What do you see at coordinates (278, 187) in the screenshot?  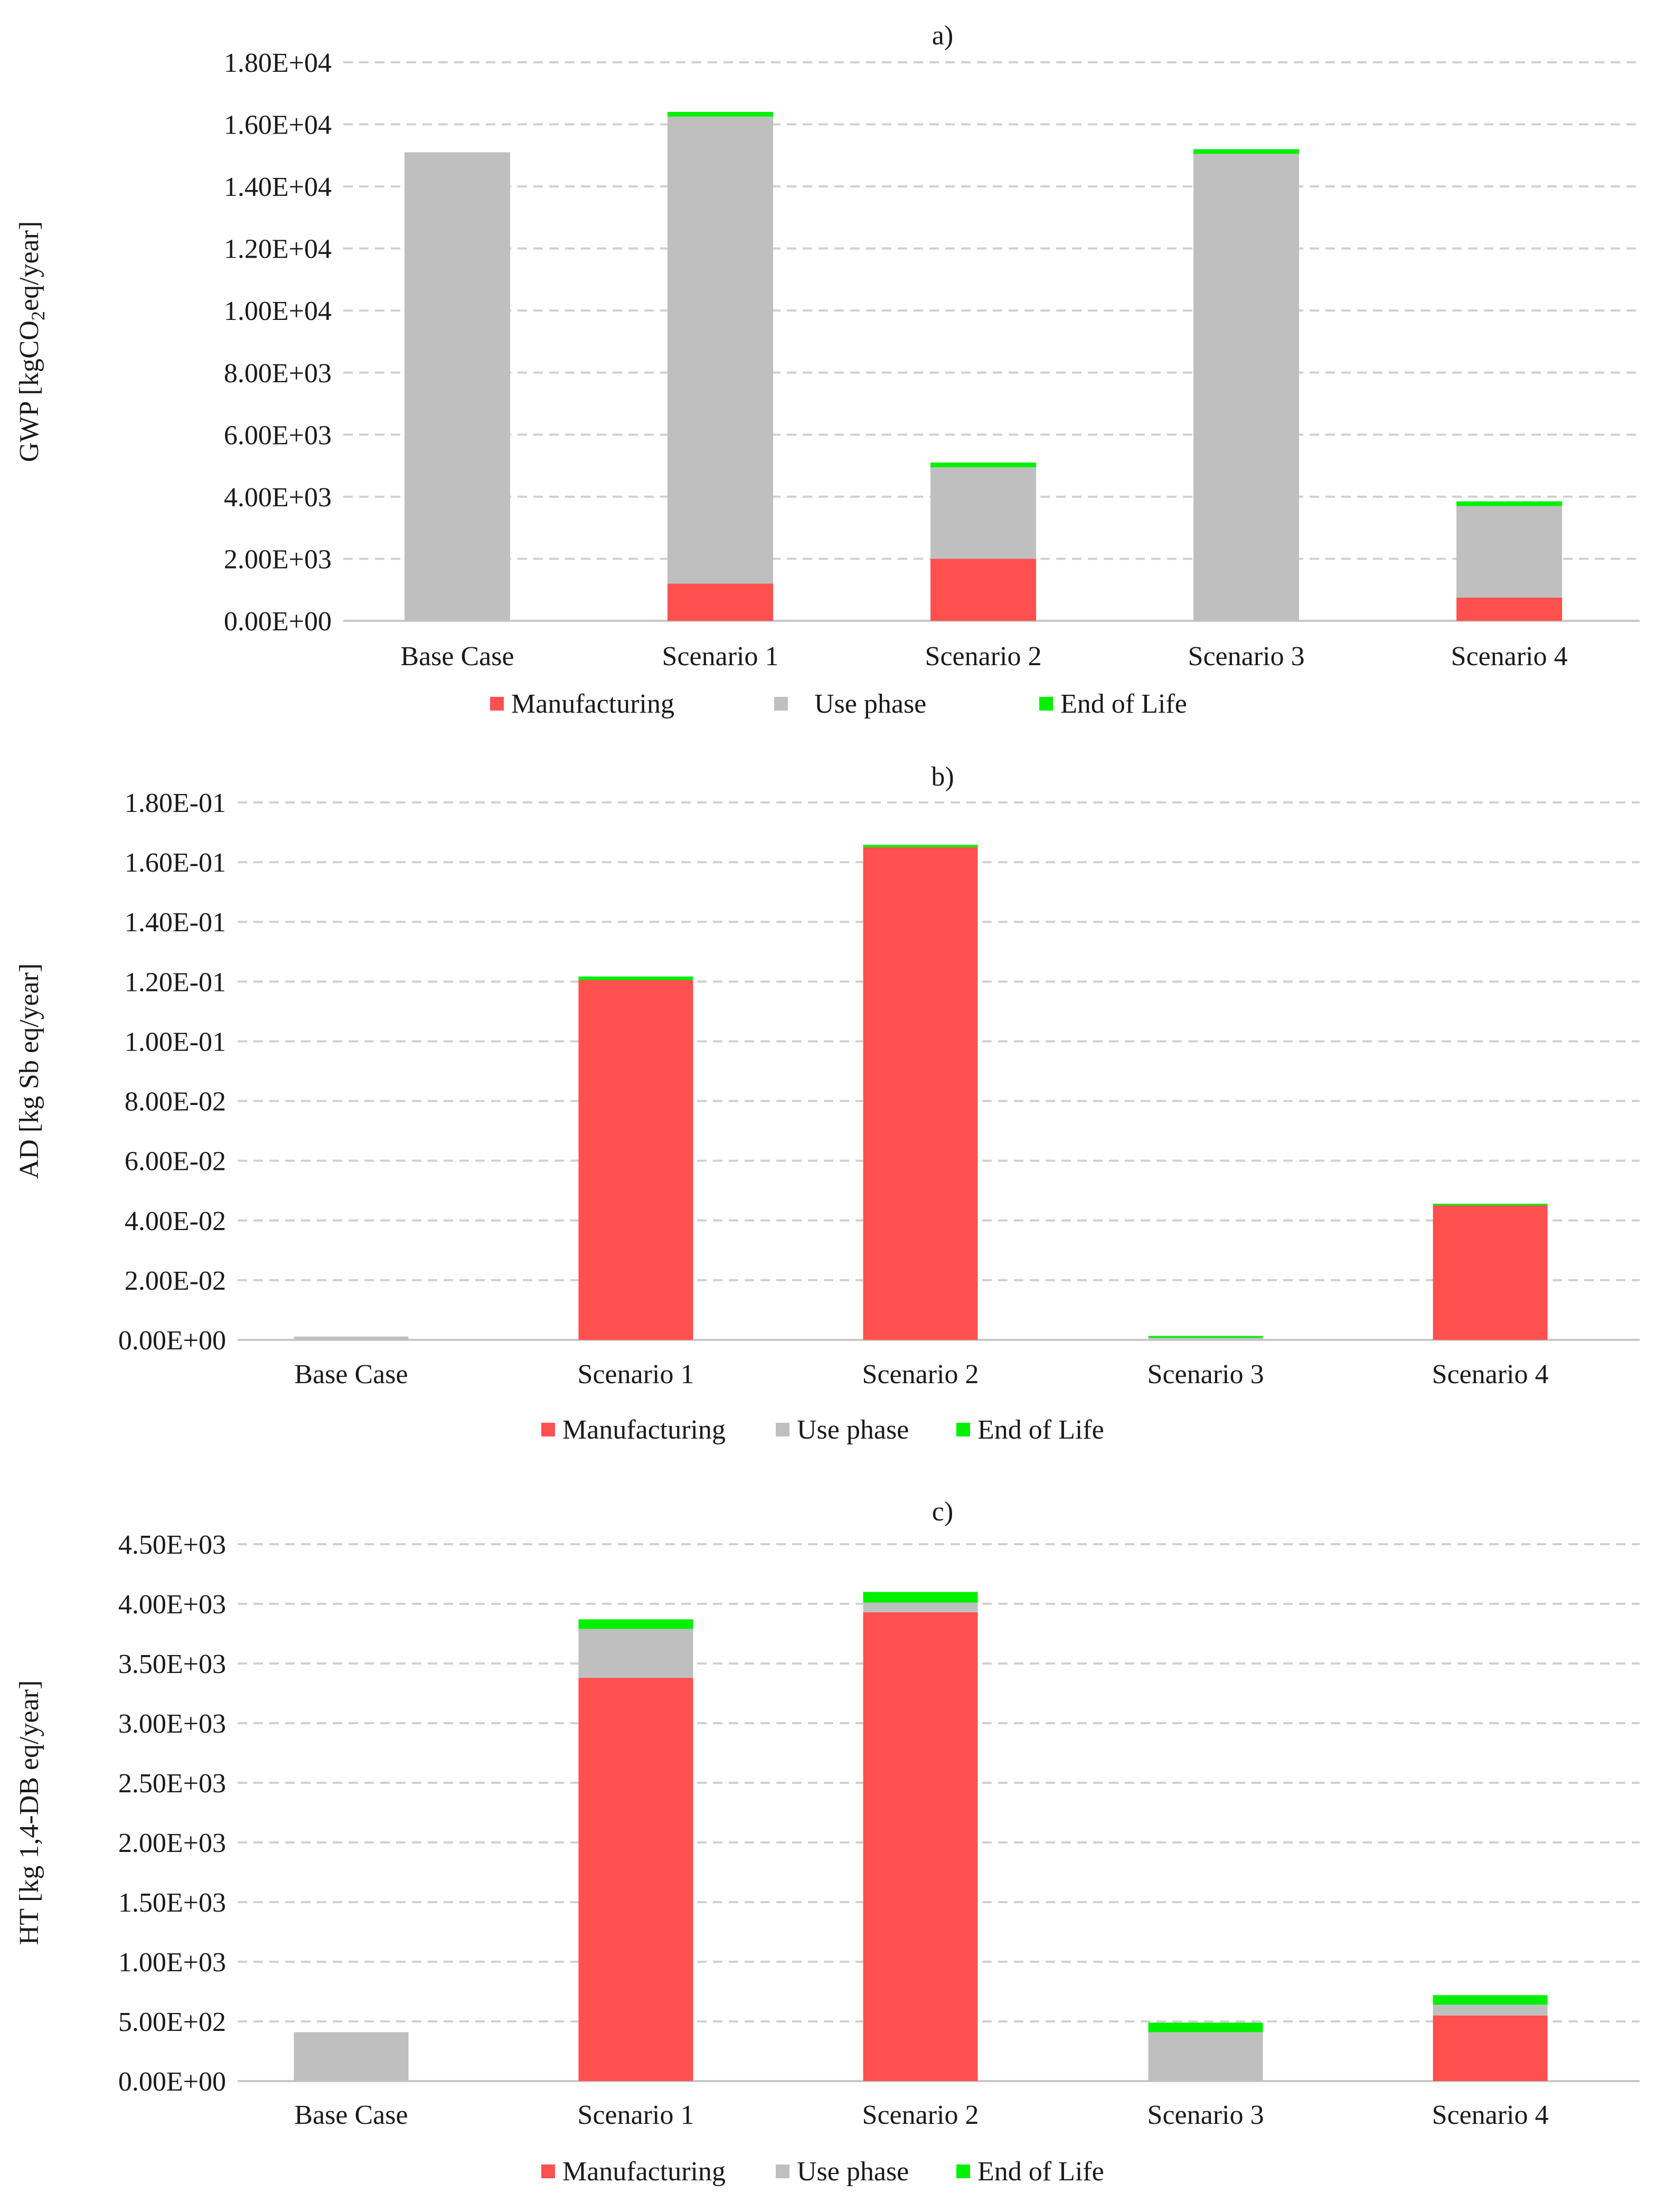 I see `y-tick-label: 1.40E+04` at bounding box center [278, 187].